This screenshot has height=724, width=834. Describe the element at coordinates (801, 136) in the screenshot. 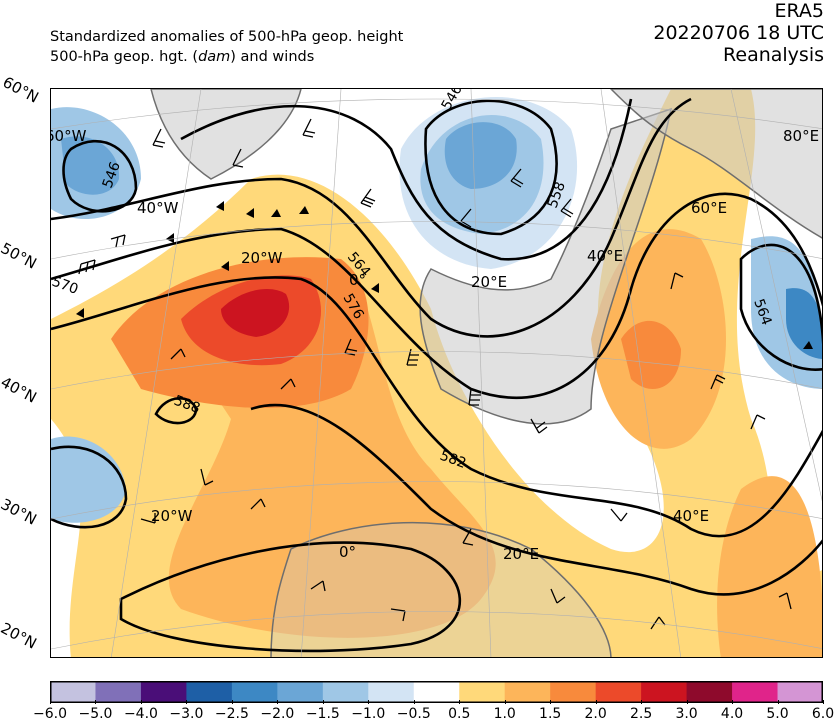

I see `lon-label-80e: 80°E` at that location.